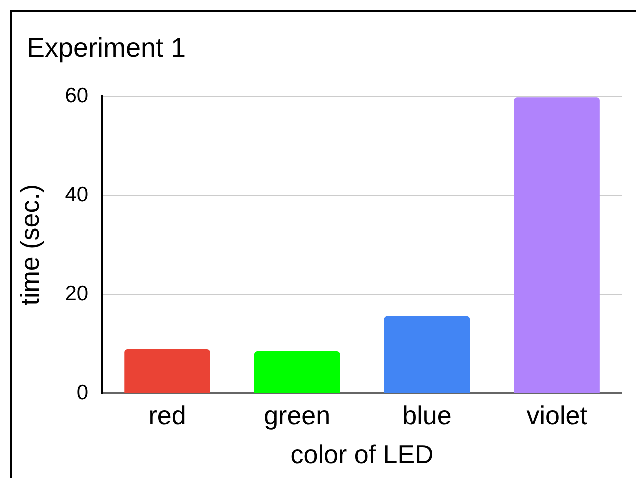 Image resolution: width=636 pixels, height=478 pixels. What do you see at coordinates (77, 294) in the screenshot?
I see `y-tick-label: 20` at bounding box center [77, 294].